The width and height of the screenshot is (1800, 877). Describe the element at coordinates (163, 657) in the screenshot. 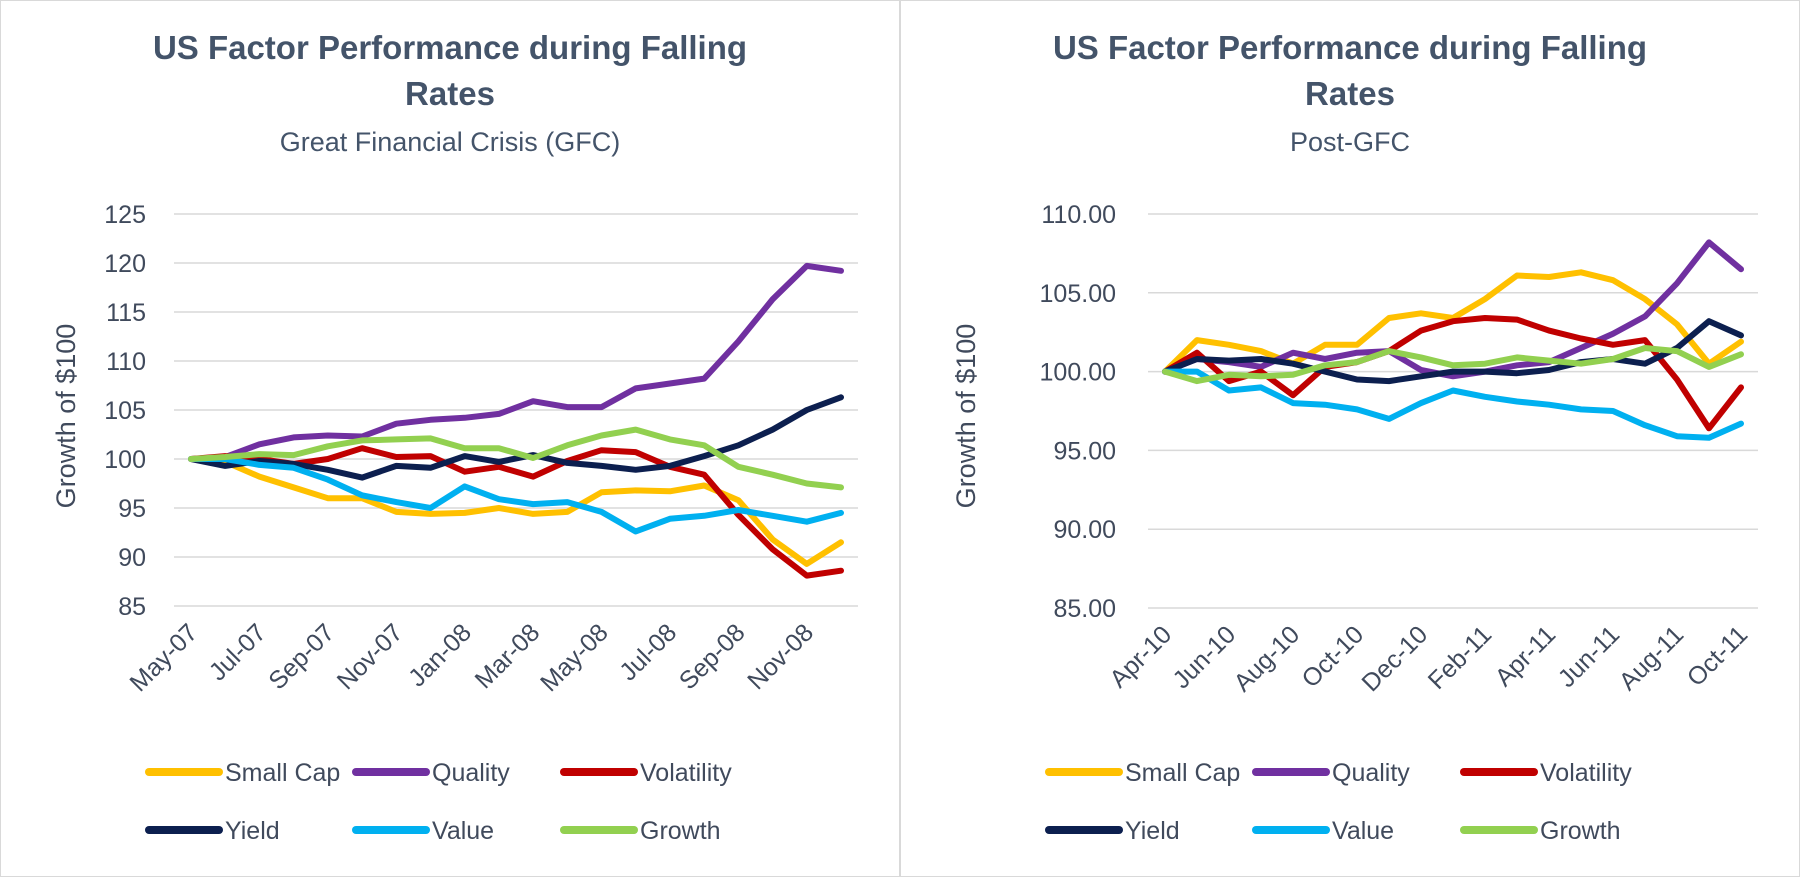

I see `x-tick-label: May-07` at that location.